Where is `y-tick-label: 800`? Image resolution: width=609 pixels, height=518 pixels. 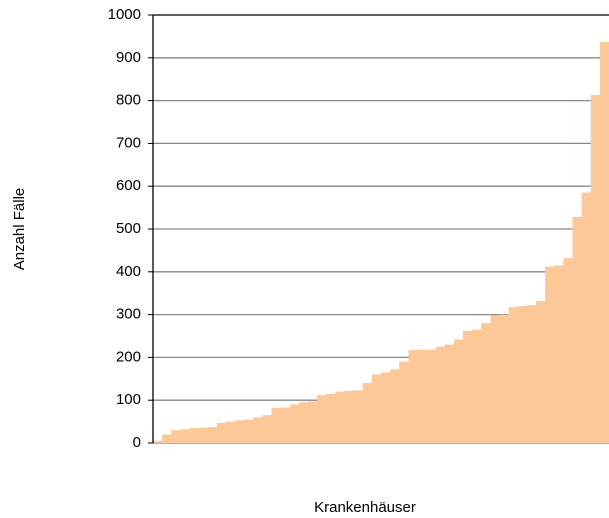 y-tick-label: 800 is located at coordinates (128, 100).